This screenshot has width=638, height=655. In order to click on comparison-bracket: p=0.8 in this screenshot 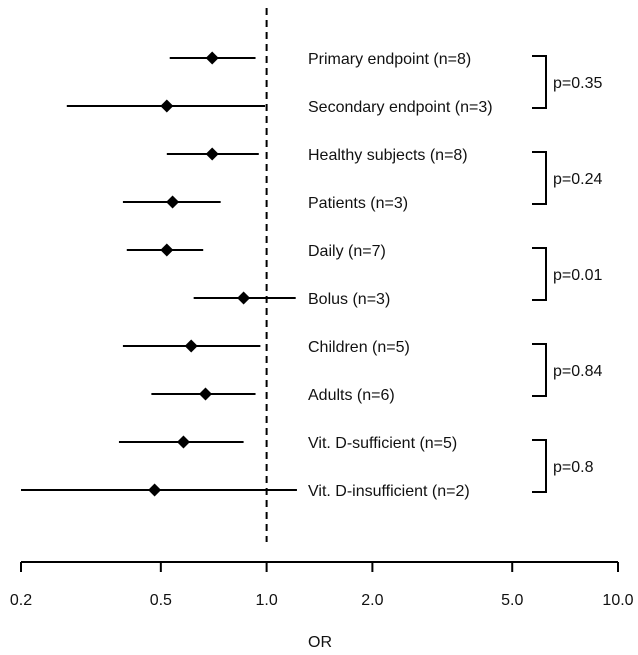, I will do `click(563, 466)`.